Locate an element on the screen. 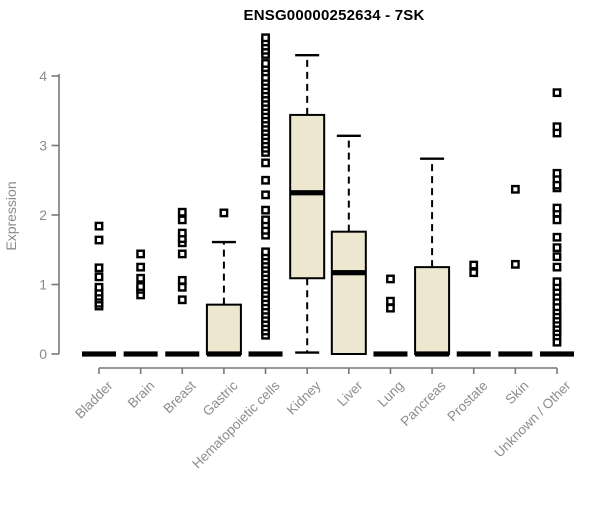 The height and width of the screenshot is (505, 600). y-tick-label: 2 is located at coordinates (43, 215).